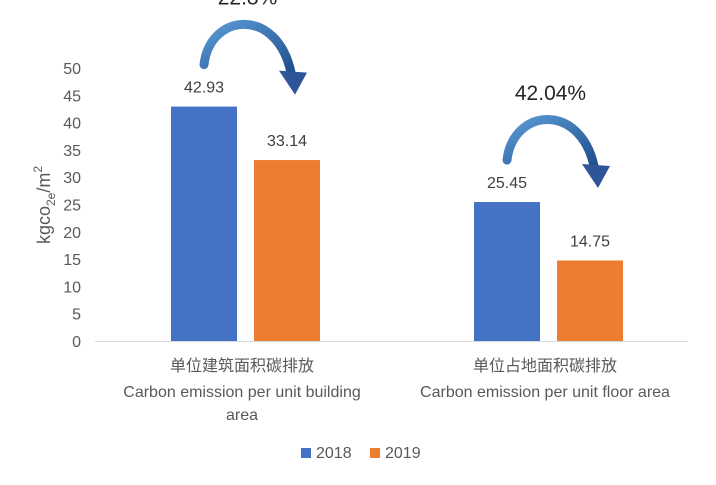 Image resolution: width=716 pixels, height=485 pixels. What do you see at coordinates (72, 124) in the screenshot?
I see `y-tick-label: 40` at bounding box center [72, 124].